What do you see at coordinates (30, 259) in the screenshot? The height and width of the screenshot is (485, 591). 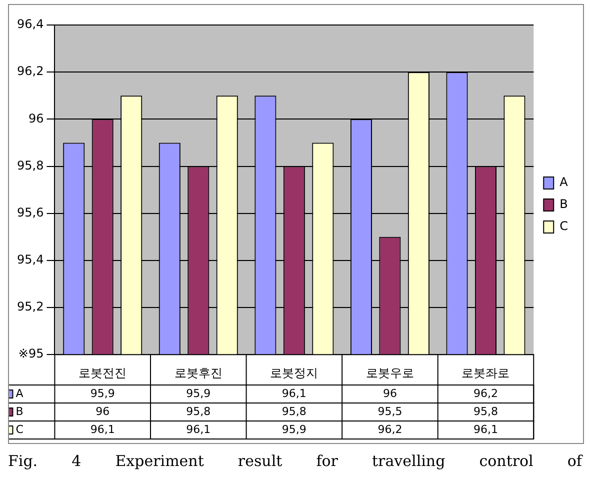 I see `y-tick-label: 95,4` at bounding box center [30, 259].